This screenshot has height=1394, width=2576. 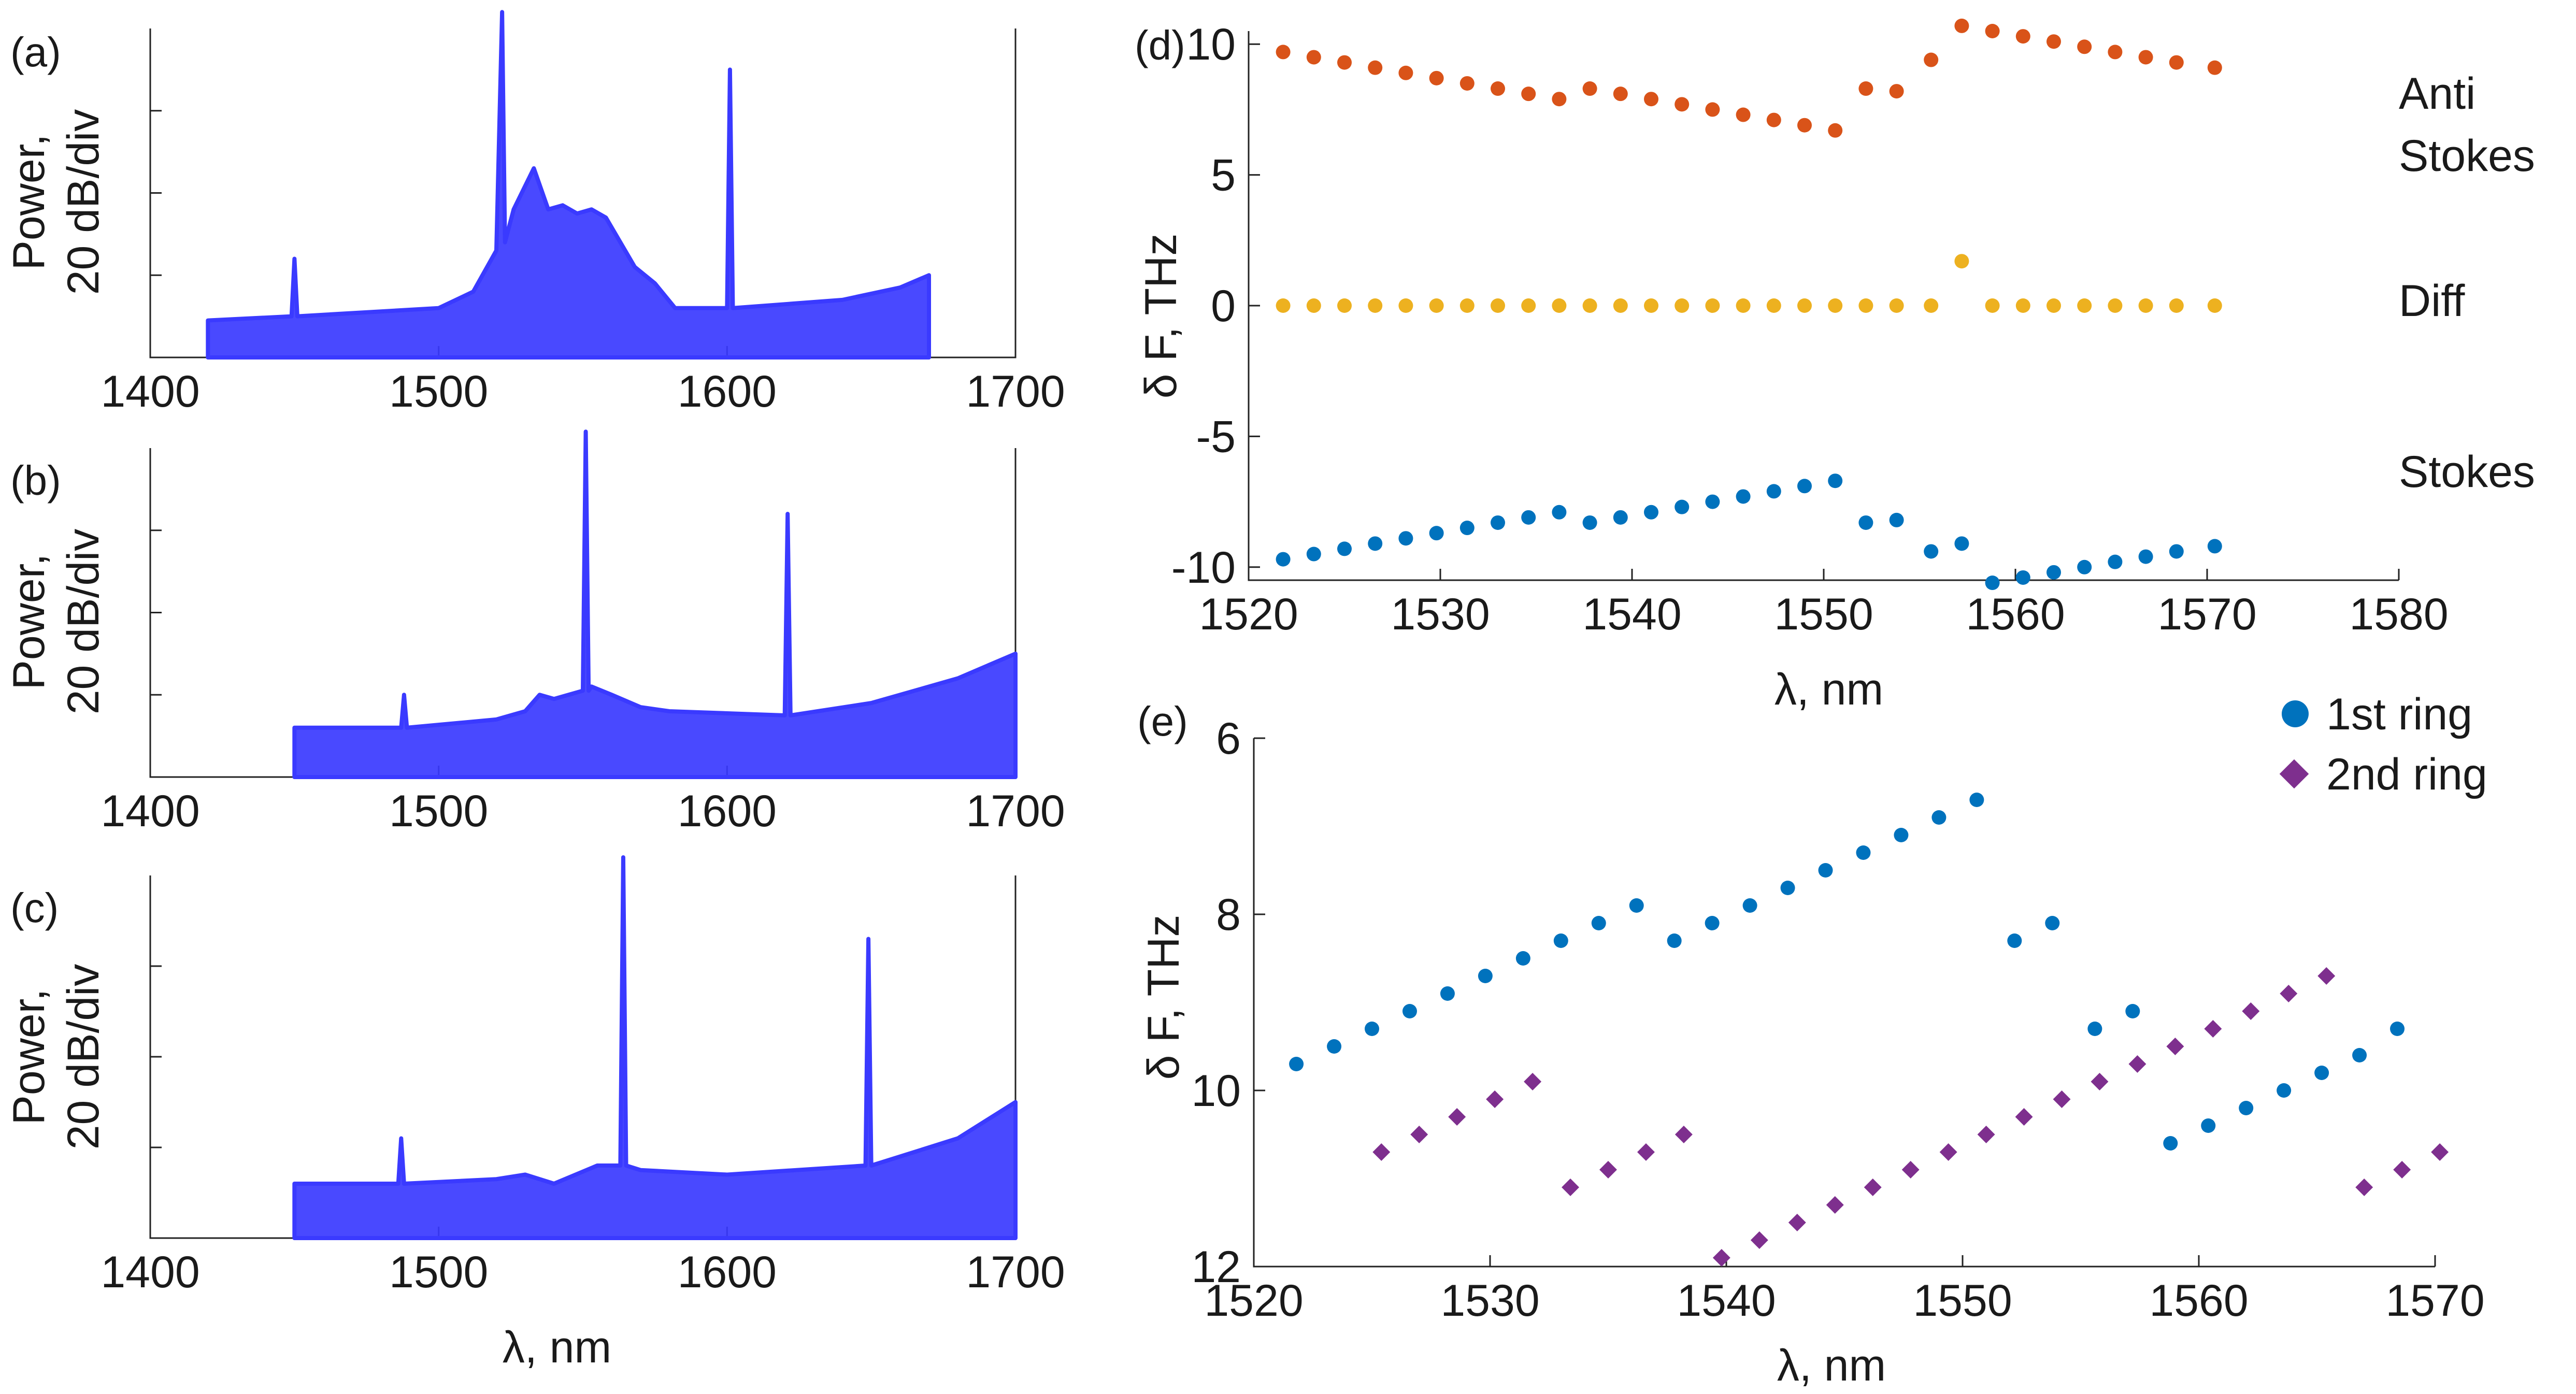 What do you see at coordinates (1962, 1301) in the screenshot?
I see `panel-e-xtick-label: 1550` at bounding box center [1962, 1301].